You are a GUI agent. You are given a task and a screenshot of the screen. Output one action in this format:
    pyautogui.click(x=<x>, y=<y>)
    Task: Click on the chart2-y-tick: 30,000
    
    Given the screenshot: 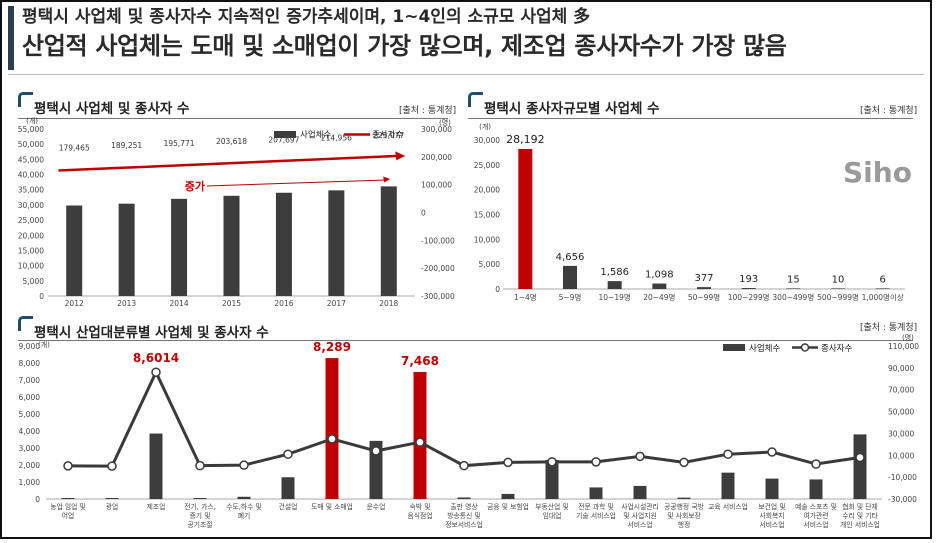 What is the action you would take?
    pyautogui.click(x=487, y=140)
    